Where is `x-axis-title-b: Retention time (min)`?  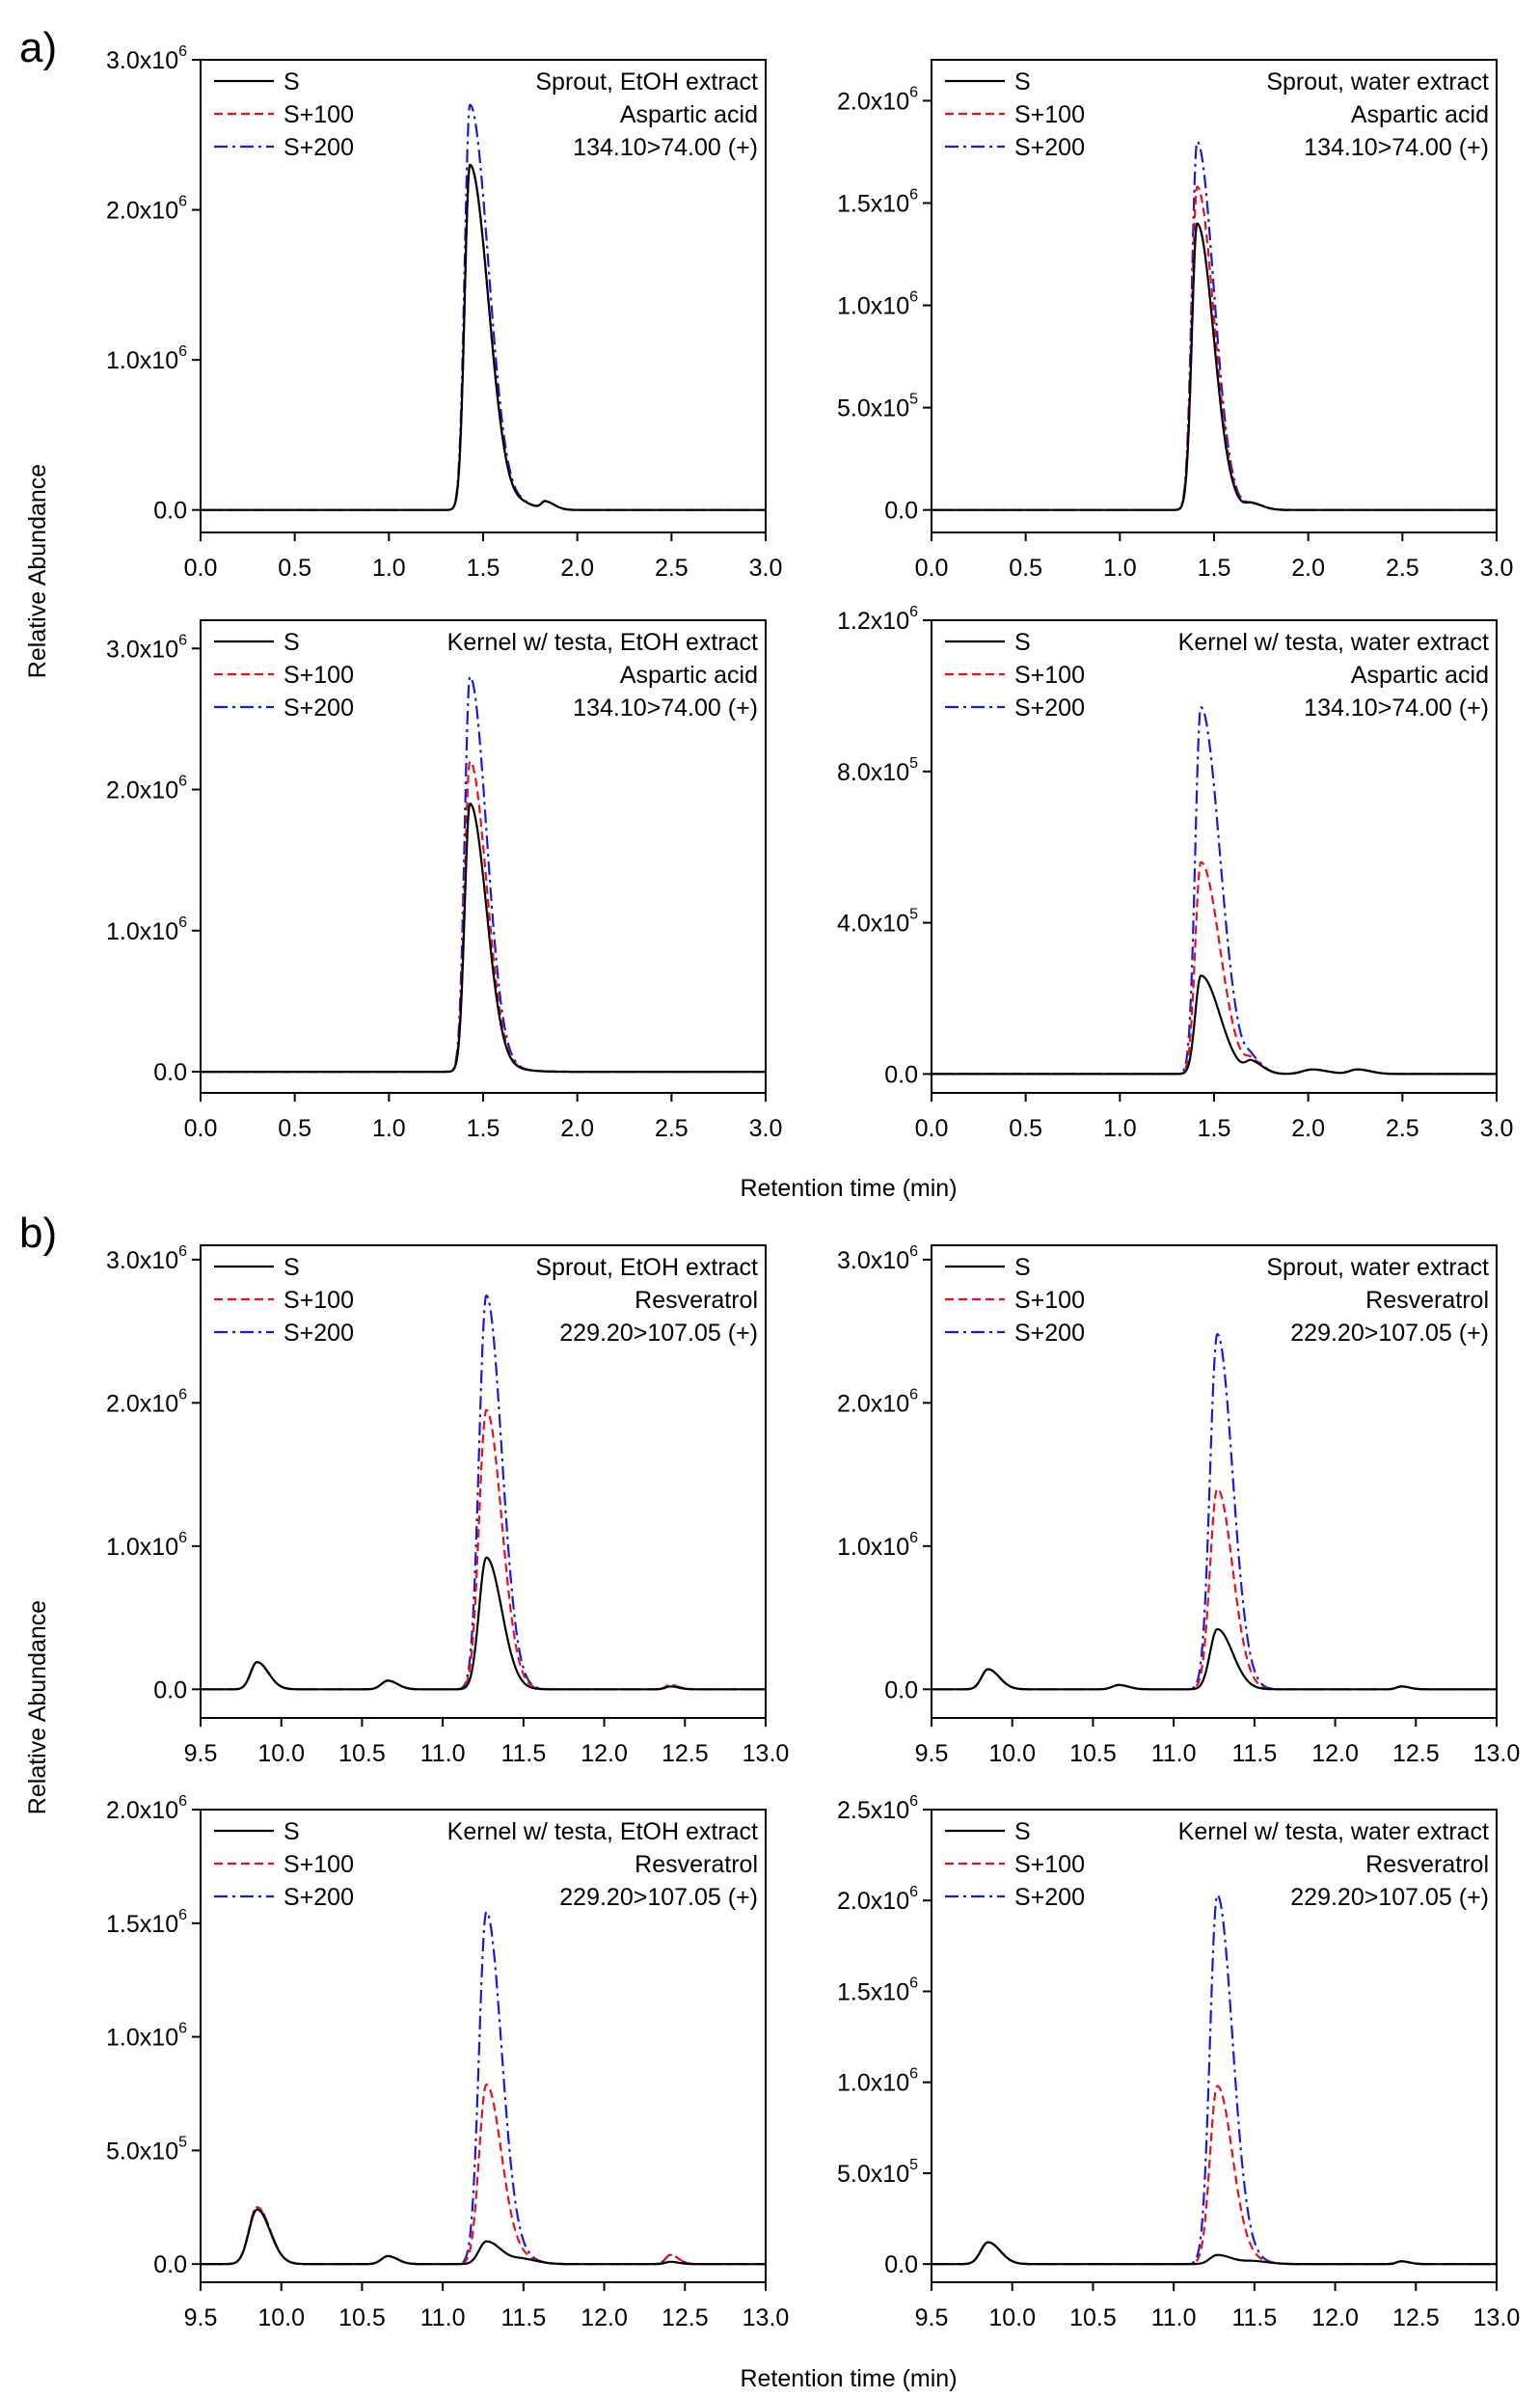
x-axis-title-b: Retention time (min) is located at coordinates (848, 2378).